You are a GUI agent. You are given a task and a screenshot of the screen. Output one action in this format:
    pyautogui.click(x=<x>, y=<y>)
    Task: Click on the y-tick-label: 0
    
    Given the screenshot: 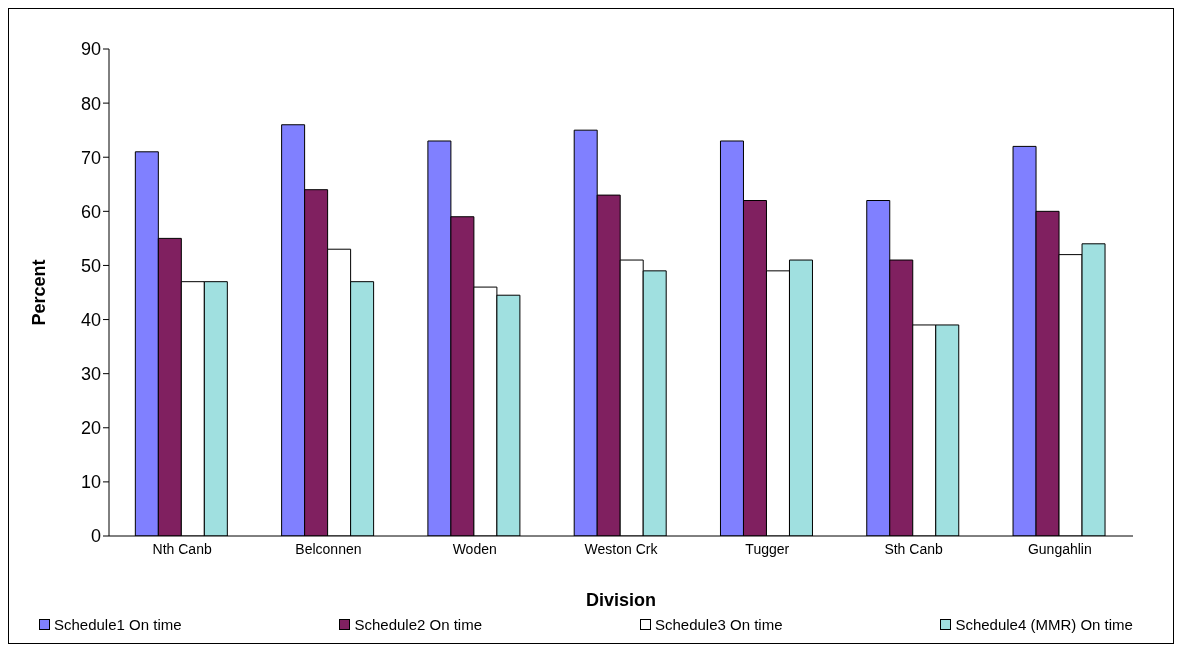 What is the action you would take?
    pyautogui.click(x=95, y=536)
    